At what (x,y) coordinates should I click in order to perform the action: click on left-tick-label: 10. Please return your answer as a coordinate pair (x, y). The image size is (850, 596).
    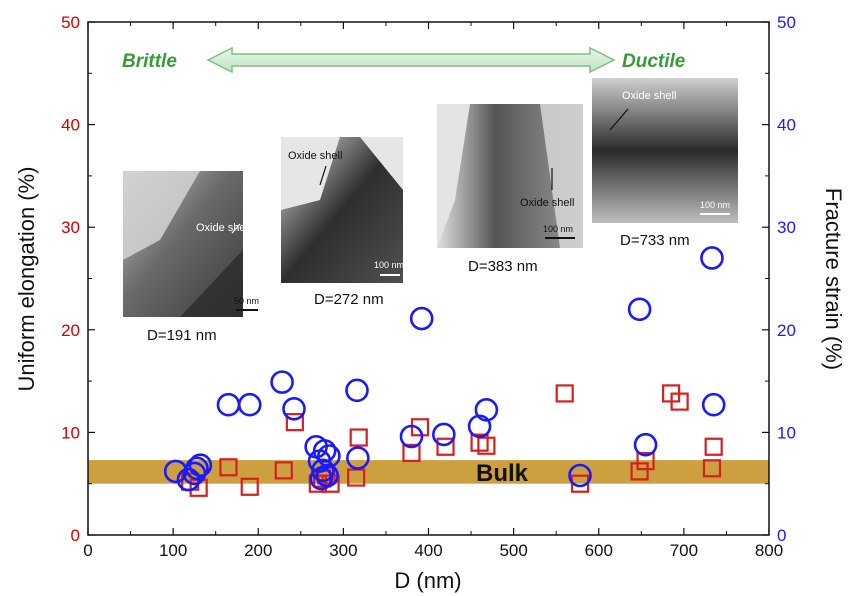
    Looking at the image, I should click on (70, 432).